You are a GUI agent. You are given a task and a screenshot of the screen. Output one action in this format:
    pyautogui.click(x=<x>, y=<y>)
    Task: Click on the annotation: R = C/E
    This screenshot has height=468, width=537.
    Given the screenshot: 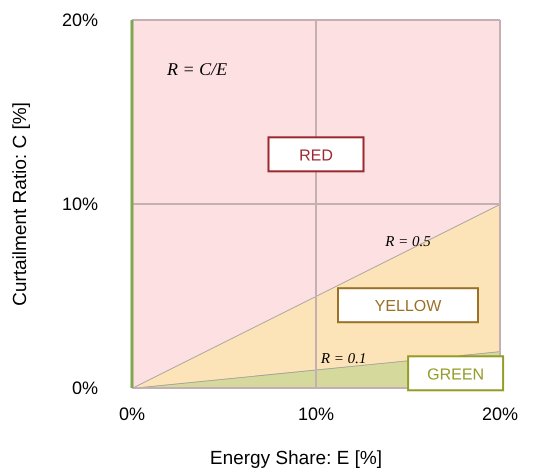 What is the action you would take?
    pyautogui.click(x=197, y=69)
    